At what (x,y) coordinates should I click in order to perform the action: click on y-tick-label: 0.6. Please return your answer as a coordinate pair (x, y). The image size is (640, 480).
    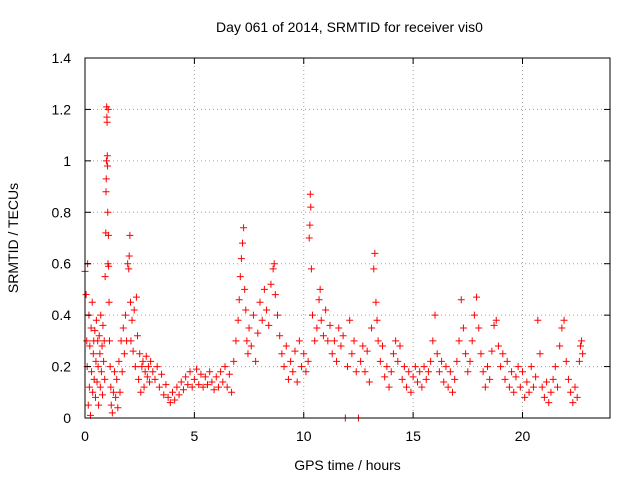
    Looking at the image, I should click on (62, 264).